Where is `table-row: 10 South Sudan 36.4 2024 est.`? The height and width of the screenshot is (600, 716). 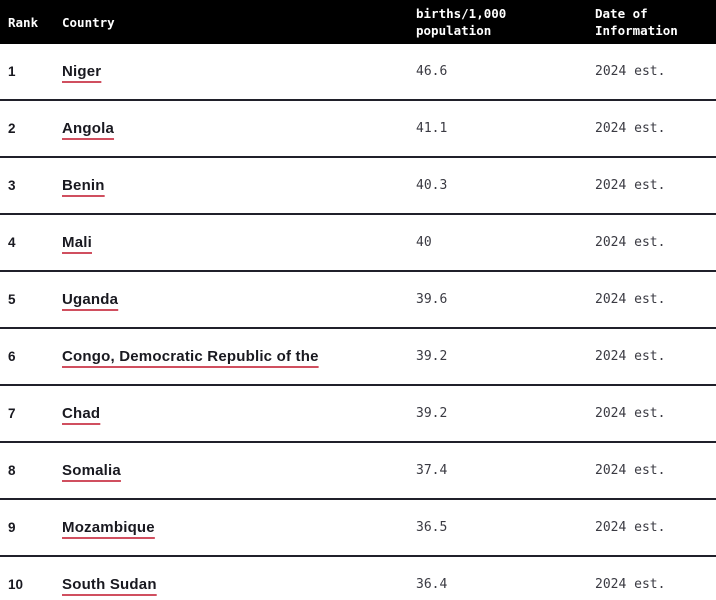 table-row: 10 South Sudan 36.4 2024 est. is located at coordinates (358, 578).